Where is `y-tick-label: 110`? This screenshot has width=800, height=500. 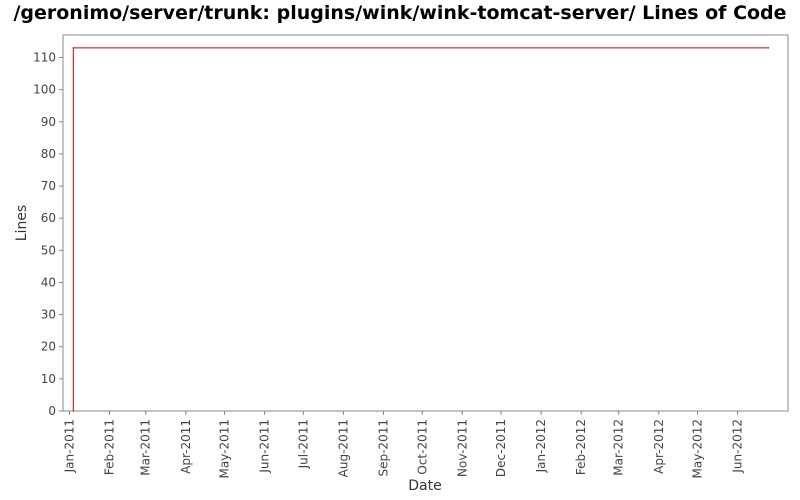
y-tick-label: 110 is located at coordinates (44, 57).